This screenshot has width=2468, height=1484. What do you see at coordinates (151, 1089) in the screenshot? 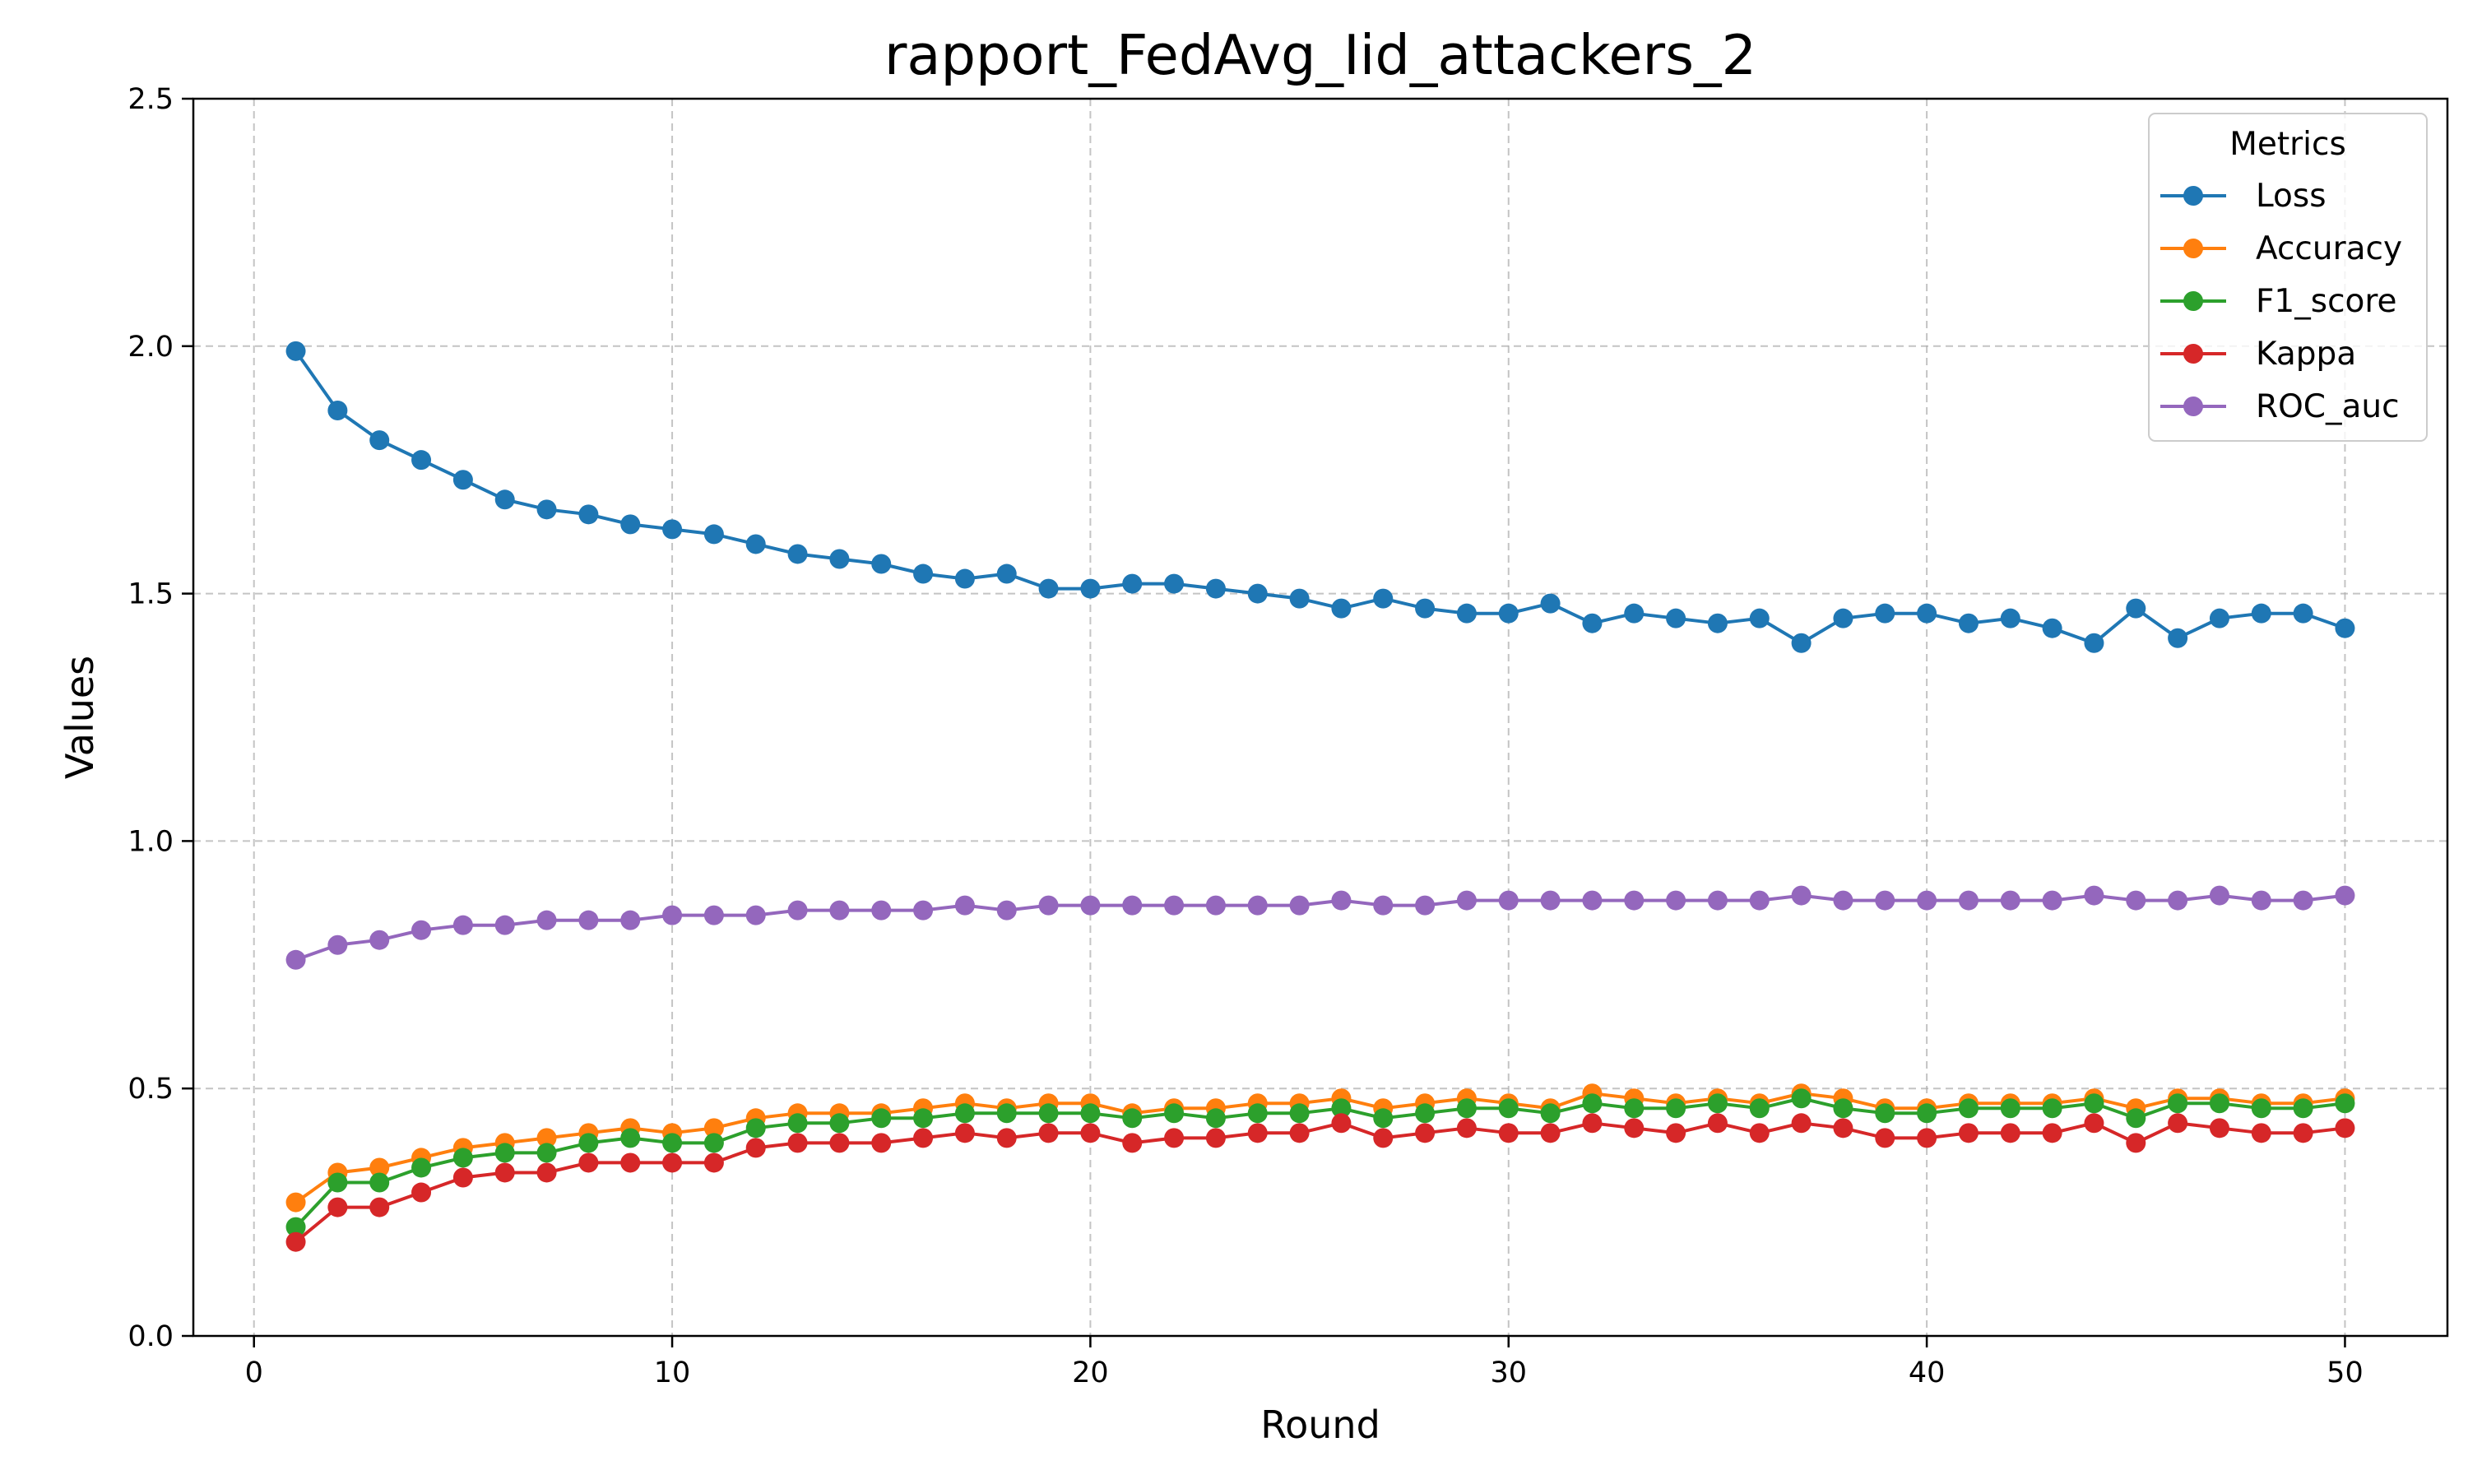
I see `y-tick-label: 0.5` at bounding box center [151, 1089].